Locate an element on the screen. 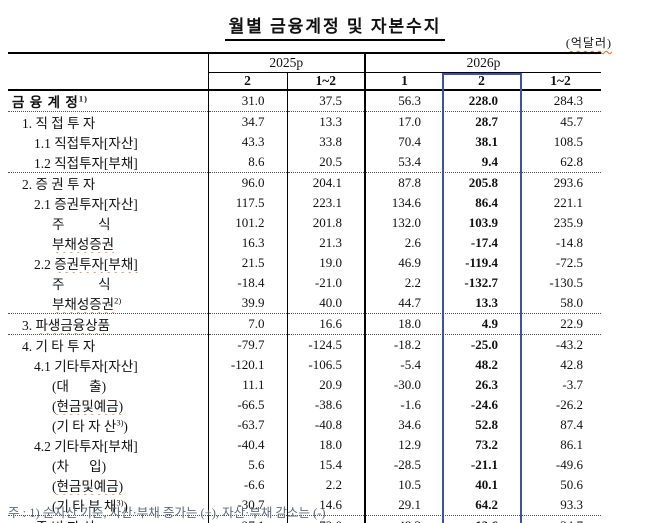 The image size is (670, 523). value-cell: 132.0 is located at coordinates (406, 222).